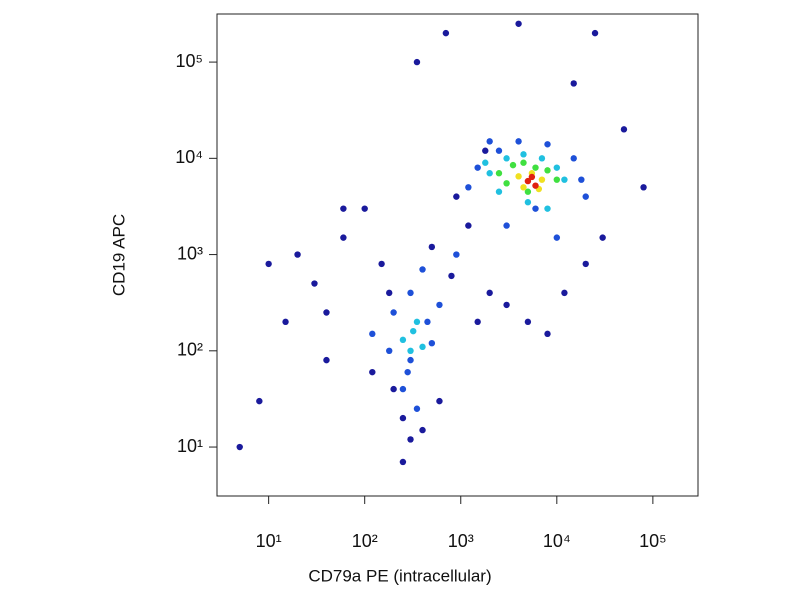  What do you see at coordinates (189, 61) in the screenshot?
I see `y-tick-label: 10⁵` at bounding box center [189, 61].